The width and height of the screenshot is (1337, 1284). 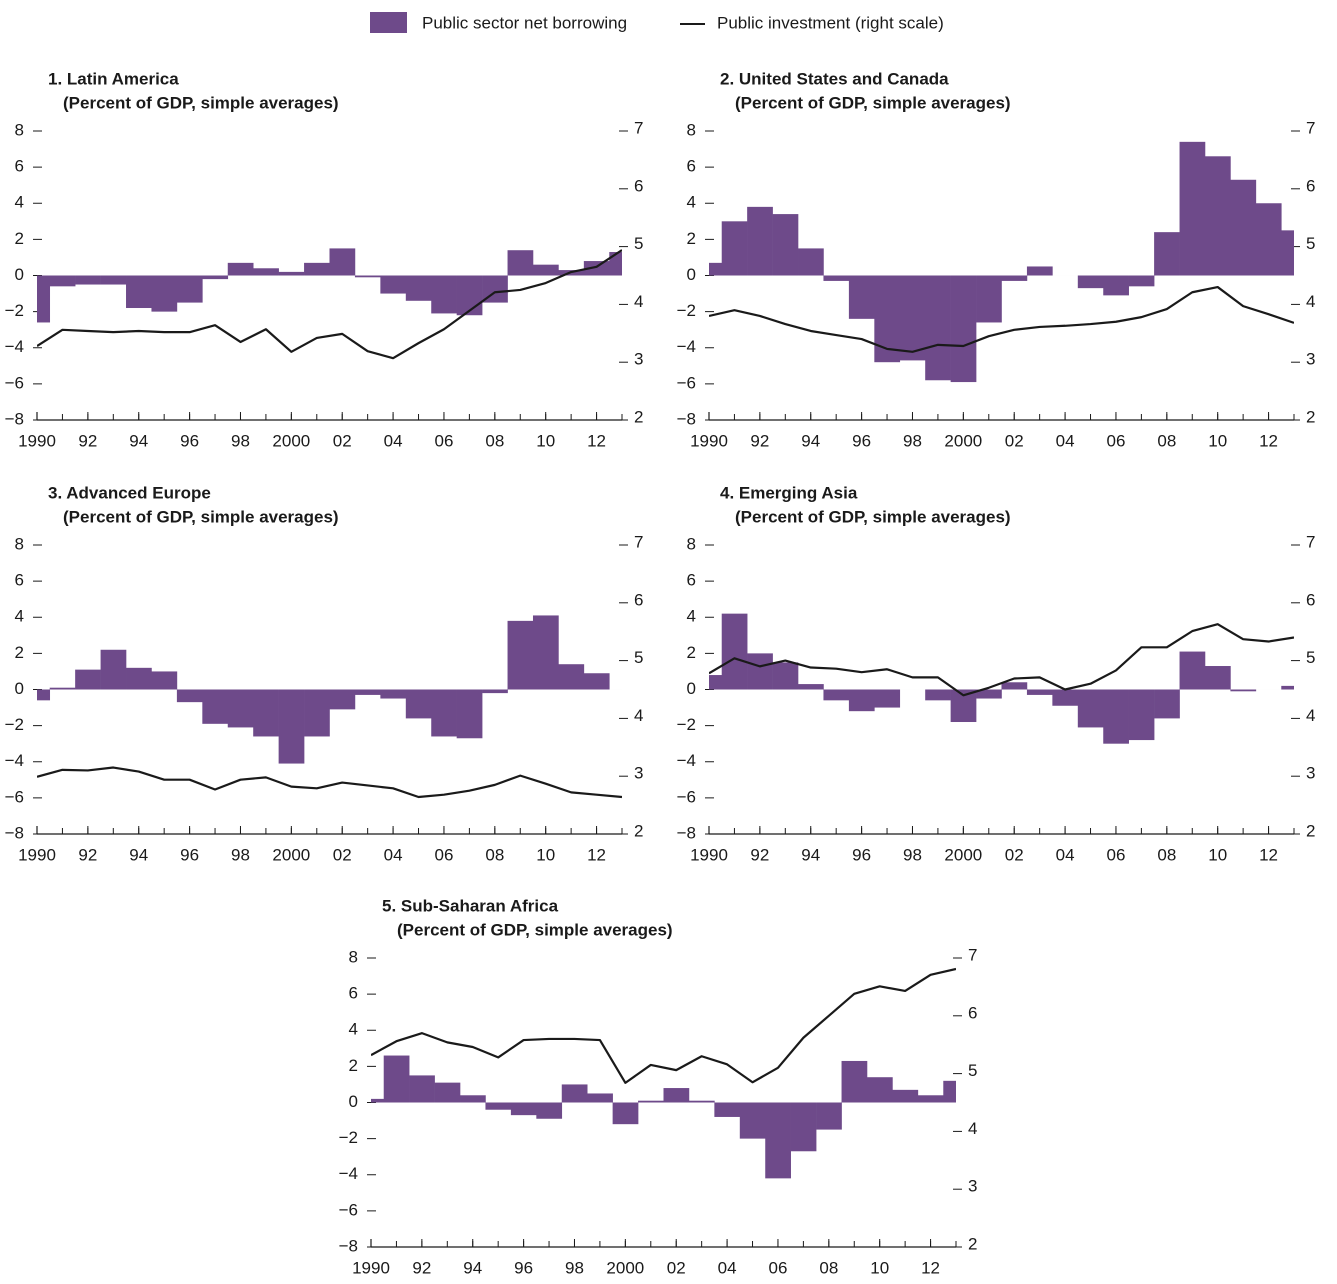 I want to click on y-tick-label: −8, so click(x=348, y=1245).